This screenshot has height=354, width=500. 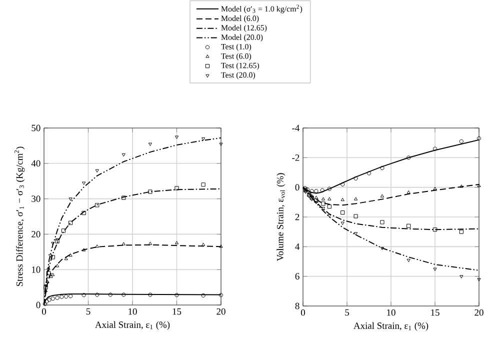 I want to click on y-tick-label: 6, so click(x=297, y=276).